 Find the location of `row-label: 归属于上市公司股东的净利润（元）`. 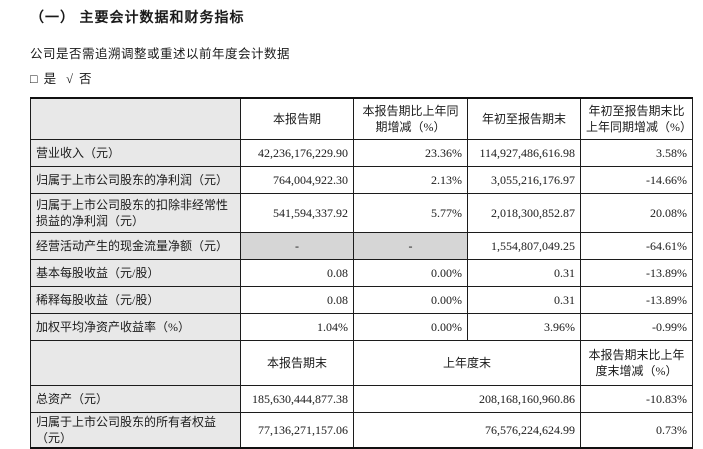

row-label: 归属于上市公司股东的净利润（元） is located at coordinates (135, 180).